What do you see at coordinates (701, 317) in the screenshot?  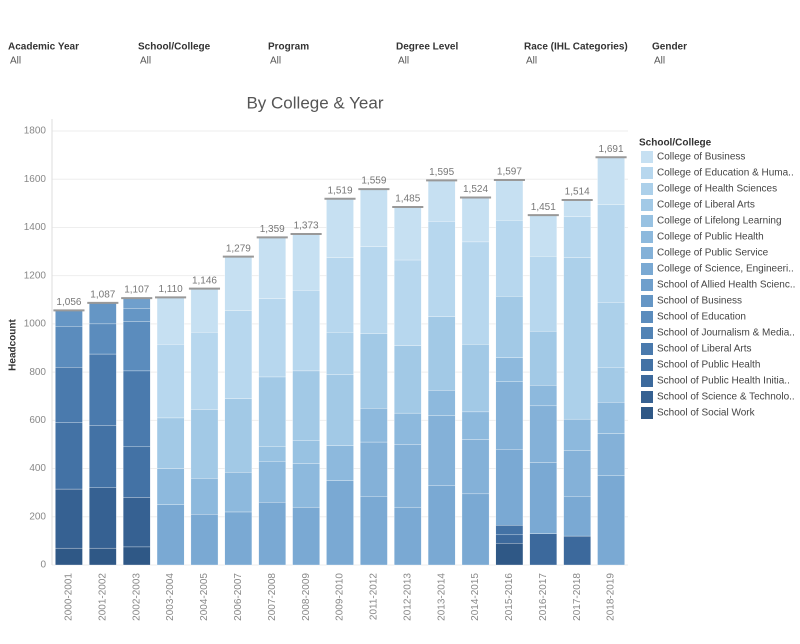 I see `legend-label: School of Education` at bounding box center [701, 317].